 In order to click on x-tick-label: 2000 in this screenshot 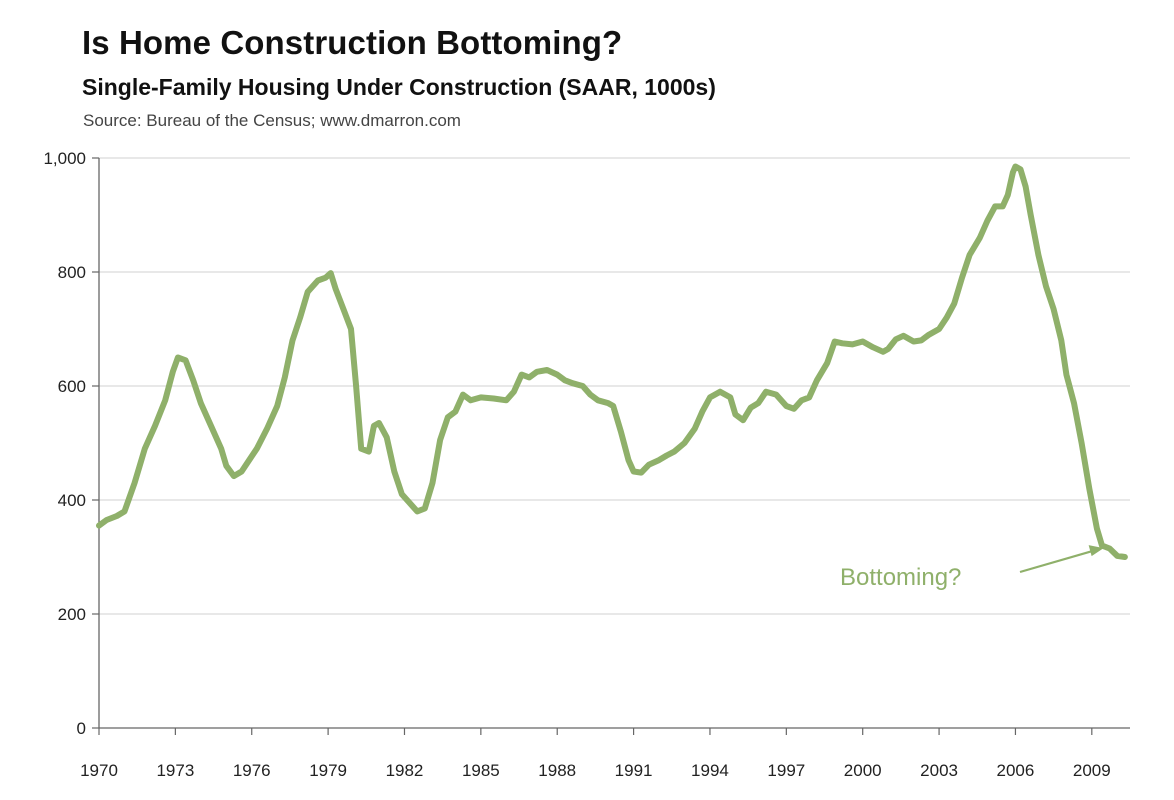, I will do `click(863, 770)`.